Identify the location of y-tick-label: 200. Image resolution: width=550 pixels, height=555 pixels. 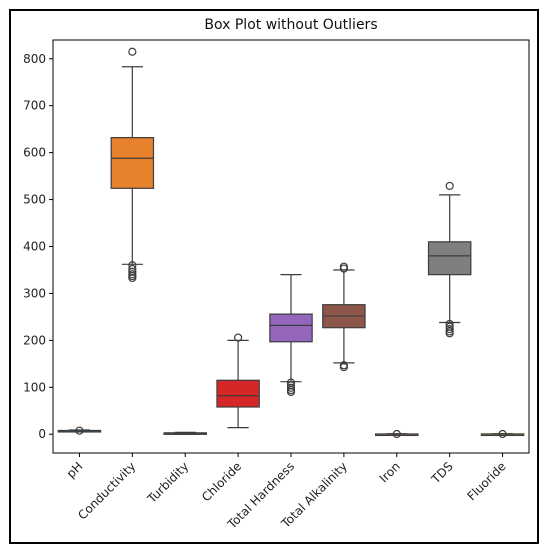
(34, 340).